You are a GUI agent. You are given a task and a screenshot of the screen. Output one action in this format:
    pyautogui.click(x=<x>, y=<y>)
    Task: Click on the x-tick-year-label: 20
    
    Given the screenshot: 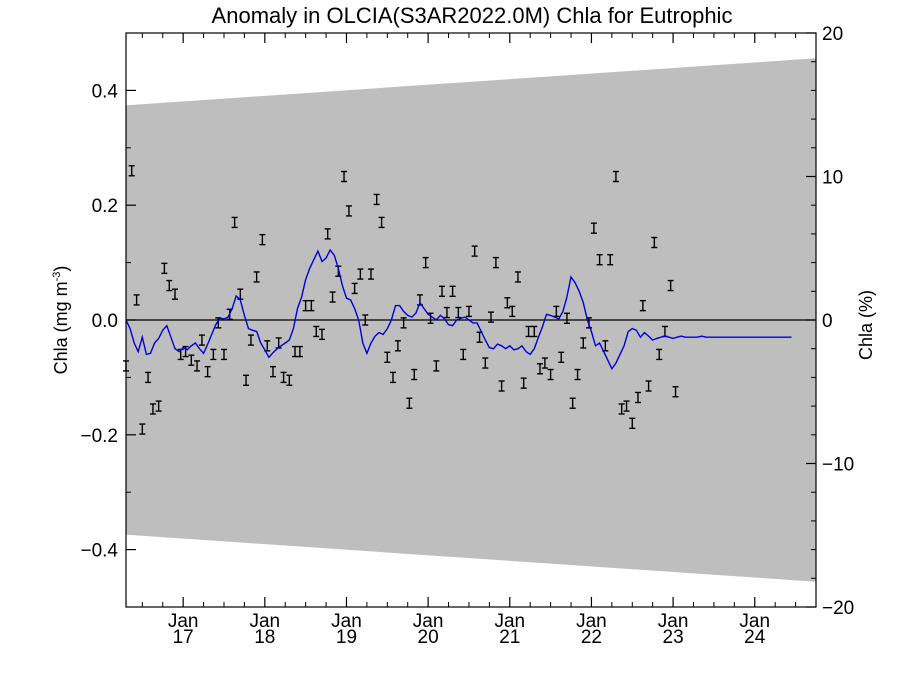 What is the action you would take?
    pyautogui.click(x=428, y=637)
    